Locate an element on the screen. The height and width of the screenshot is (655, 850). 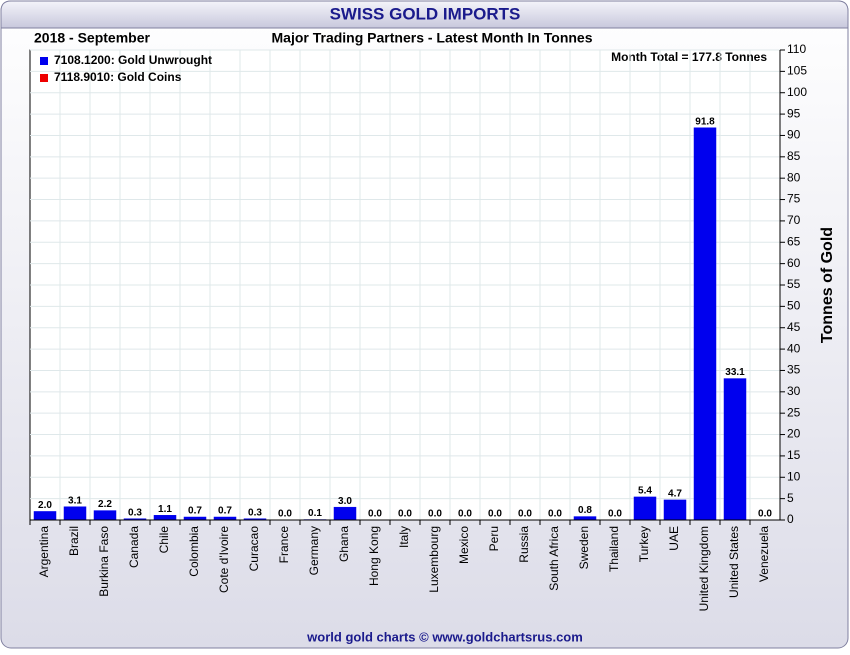
y-tick-label: 105 is located at coordinates (797, 71).